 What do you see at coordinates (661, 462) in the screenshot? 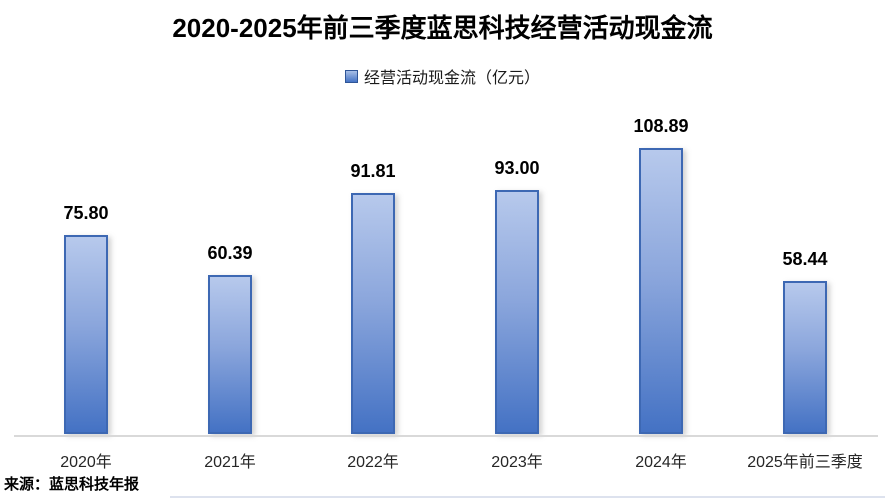
I see `x-axis-category-label: 2024年` at bounding box center [661, 462].